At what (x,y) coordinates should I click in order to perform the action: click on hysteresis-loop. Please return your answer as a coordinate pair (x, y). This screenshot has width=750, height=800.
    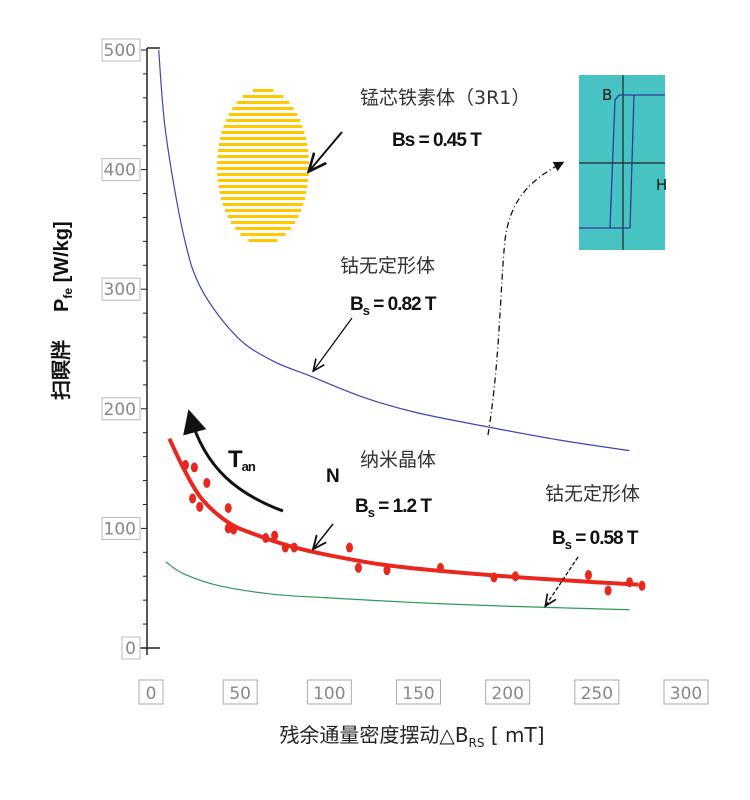
    Looking at the image, I should click on (622, 161).